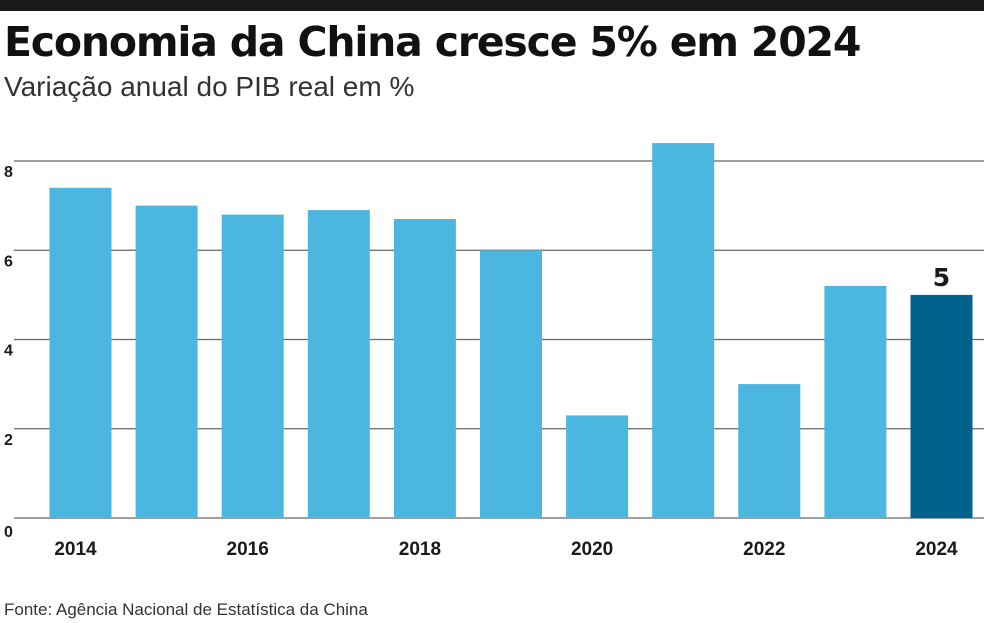  I want to click on y-axis-ticks: 0 2 4 6 8, so click(8, 352).